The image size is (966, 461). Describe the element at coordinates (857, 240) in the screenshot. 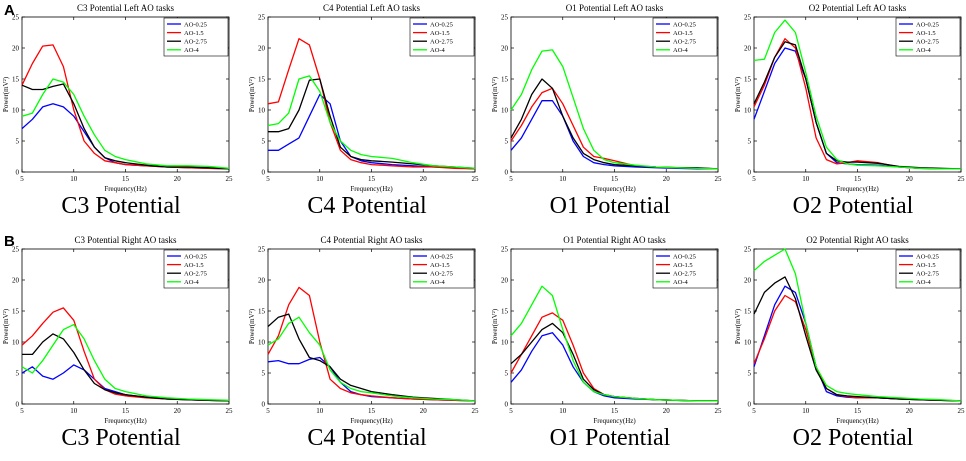

I see `chart-title: O2 Potential Right AO tasks` at that location.